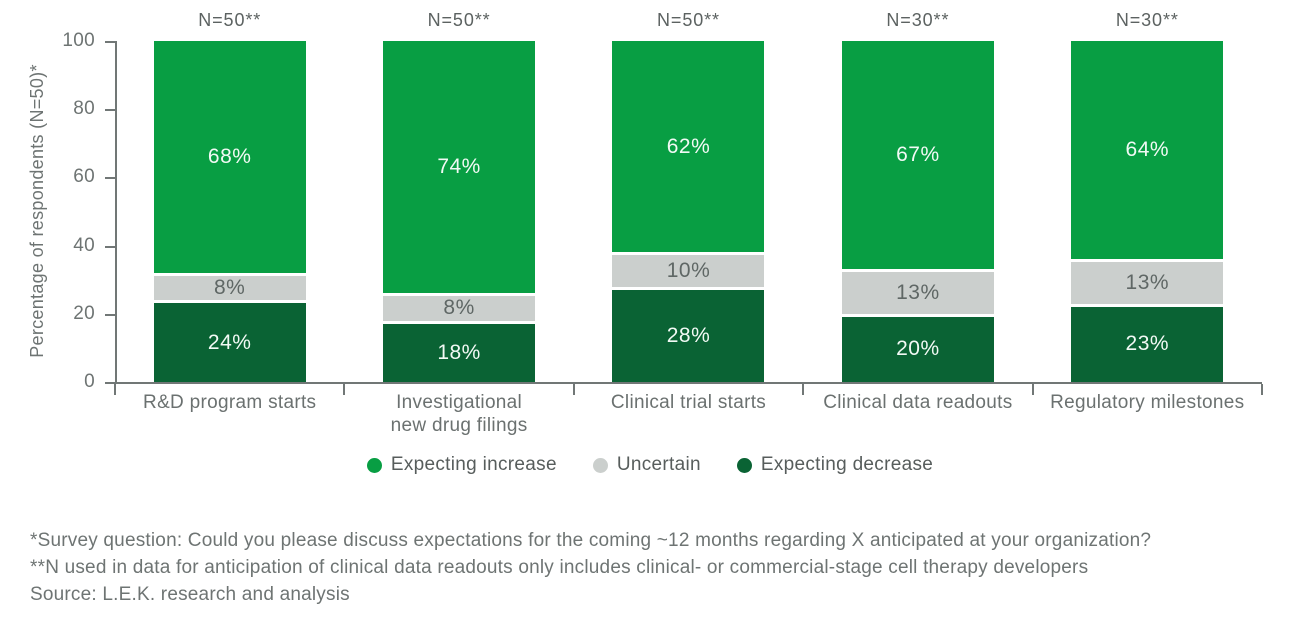  I want to click on segment-value-label: 24%, so click(229, 342).